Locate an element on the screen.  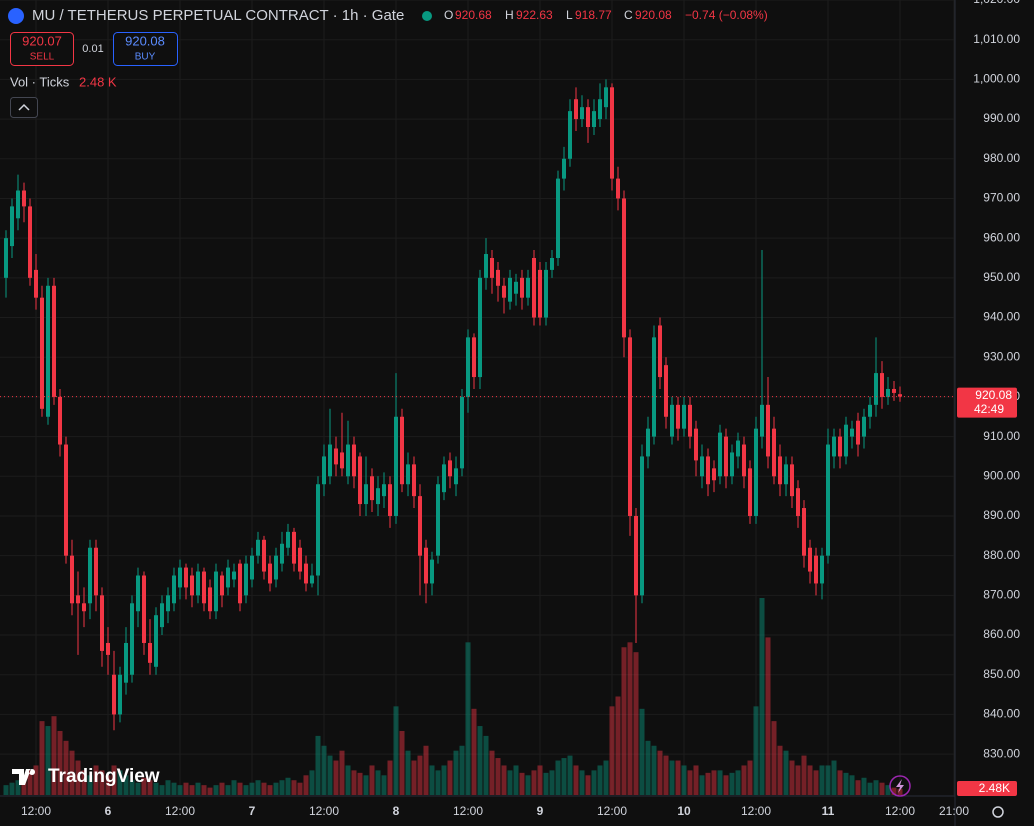
x-tick-label: 9 is located at coordinates (540, 811).